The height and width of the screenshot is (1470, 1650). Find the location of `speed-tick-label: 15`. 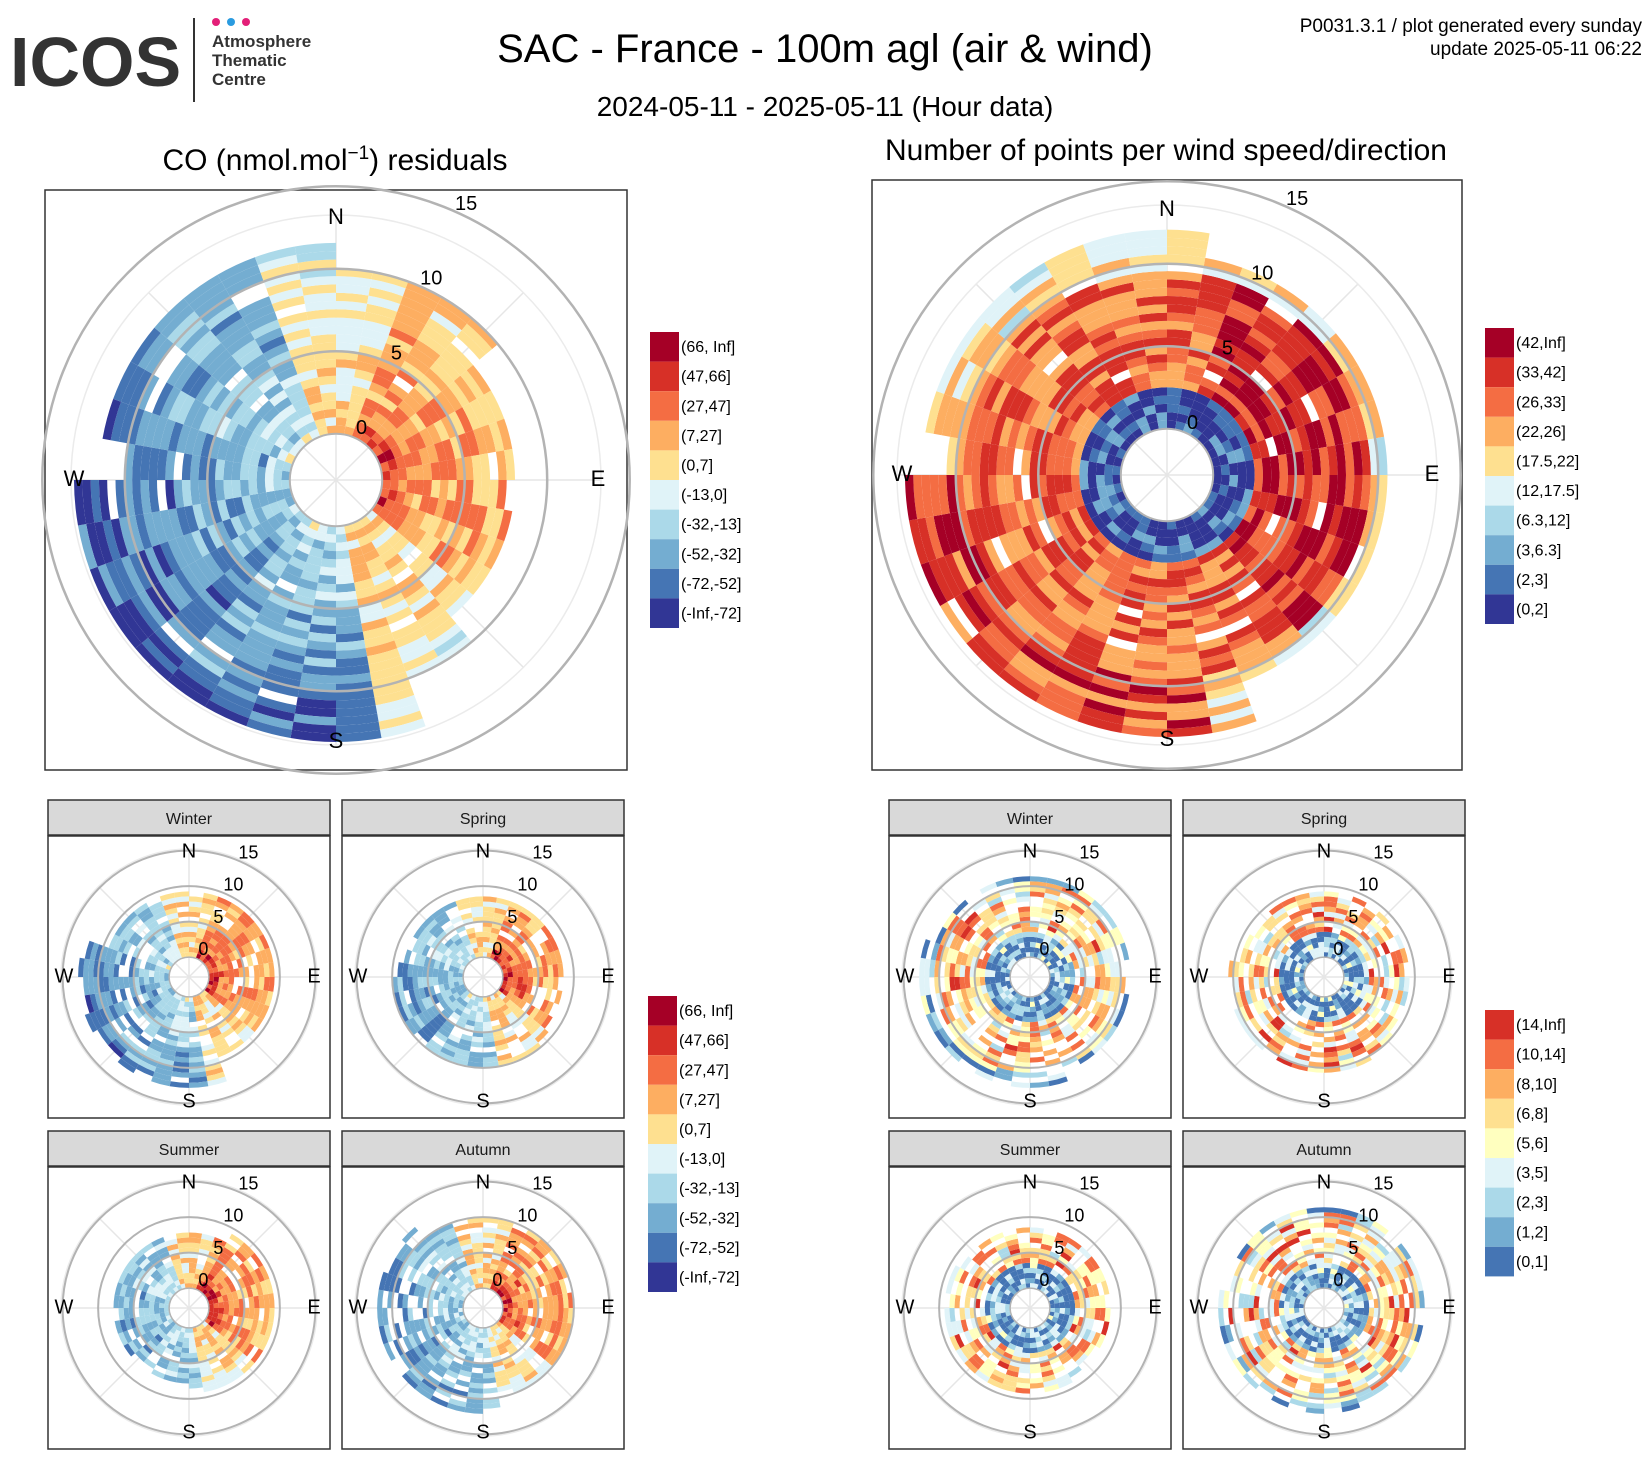

speed-tick-label: 15 is located at coordinates (1089, 1183).